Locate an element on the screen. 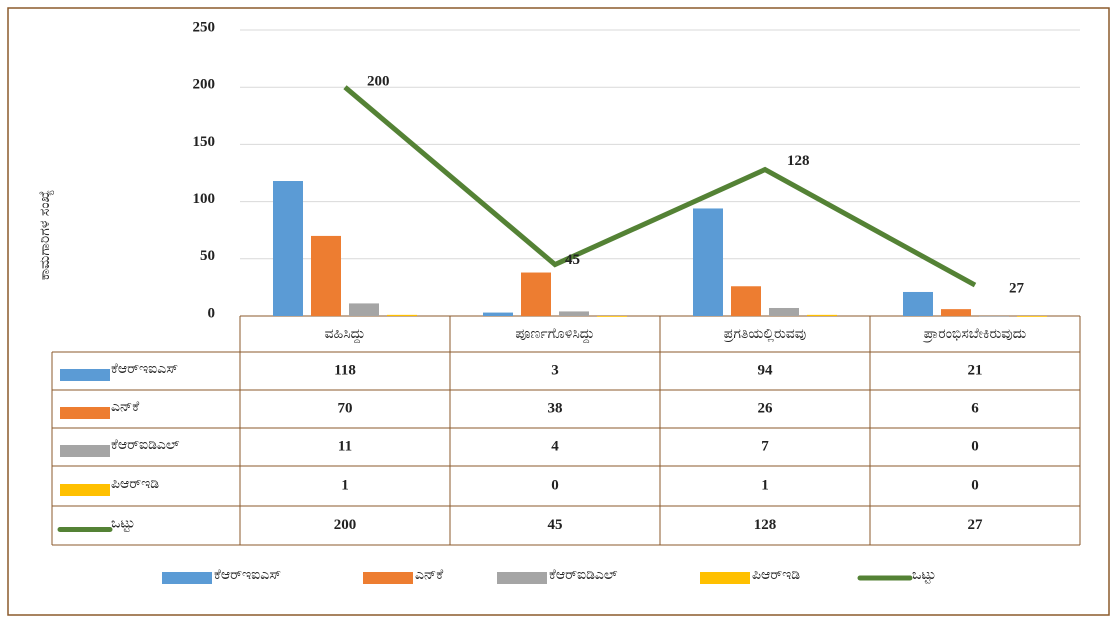 The height and width of the screenshot is (623, 1117). table-cell: 45 is located at coordinates (555, 525).